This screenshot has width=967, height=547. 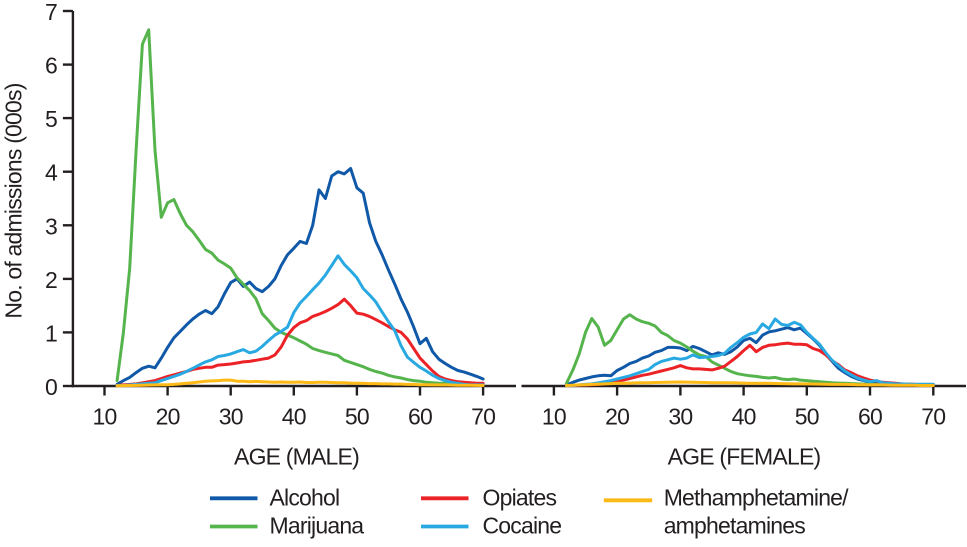 What do you see at coordinates (522, 526) in the screenshot?
I see `svg-text: Cocaine` at bounding box center [522, 526].